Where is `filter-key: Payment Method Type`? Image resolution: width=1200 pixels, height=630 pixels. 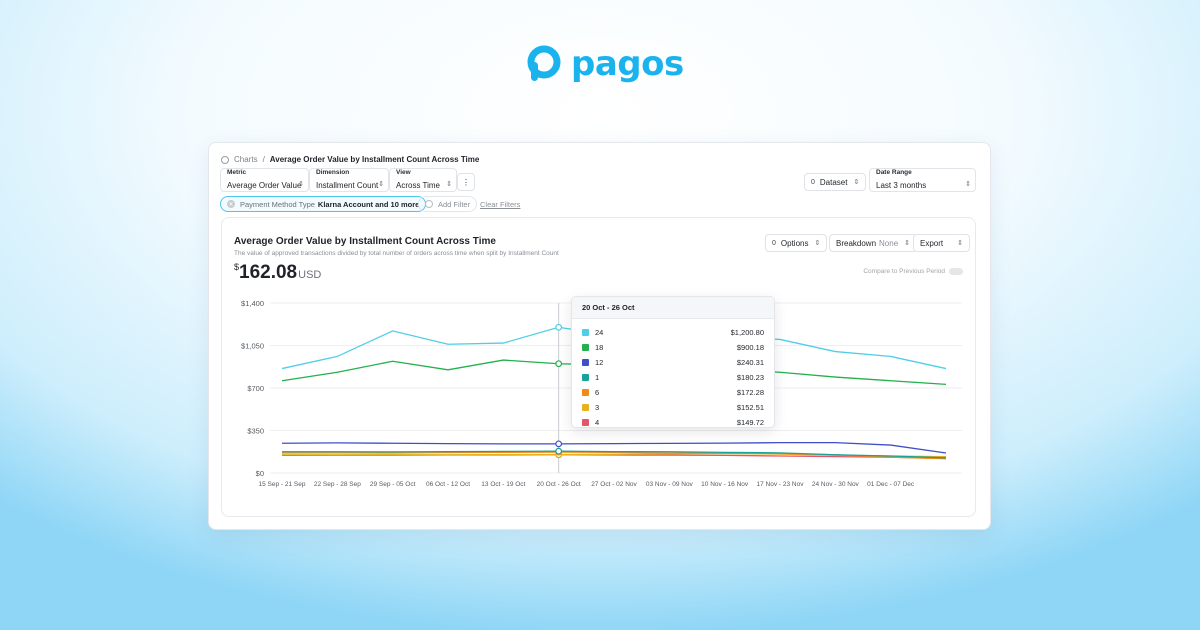
filter-key: Payment Method Type is located at coordinates (277, 204).